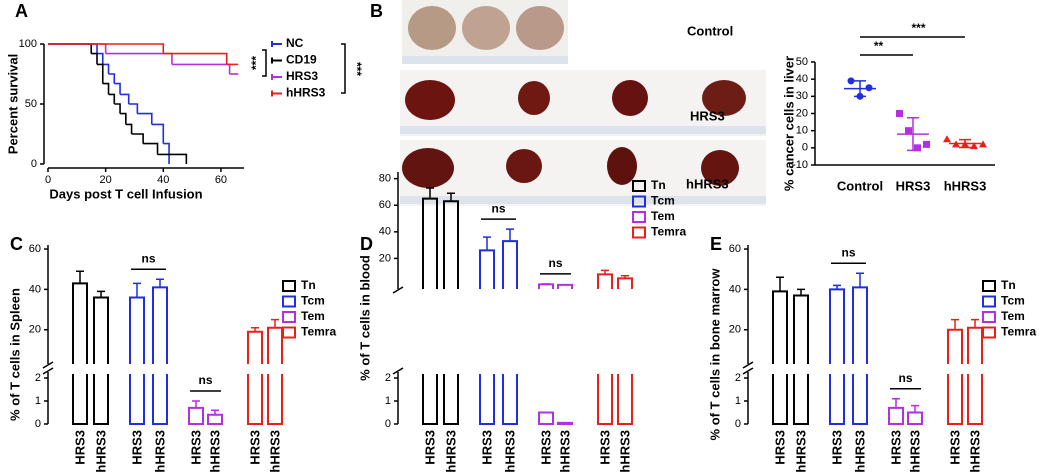  I want to click on panel-letter: E, so click(716, 244).